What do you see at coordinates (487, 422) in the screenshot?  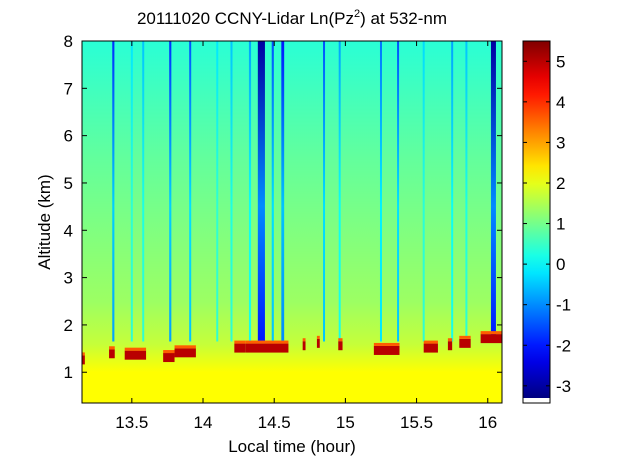 I see `x-tick-label: 16` at bounding box center [487, 422].